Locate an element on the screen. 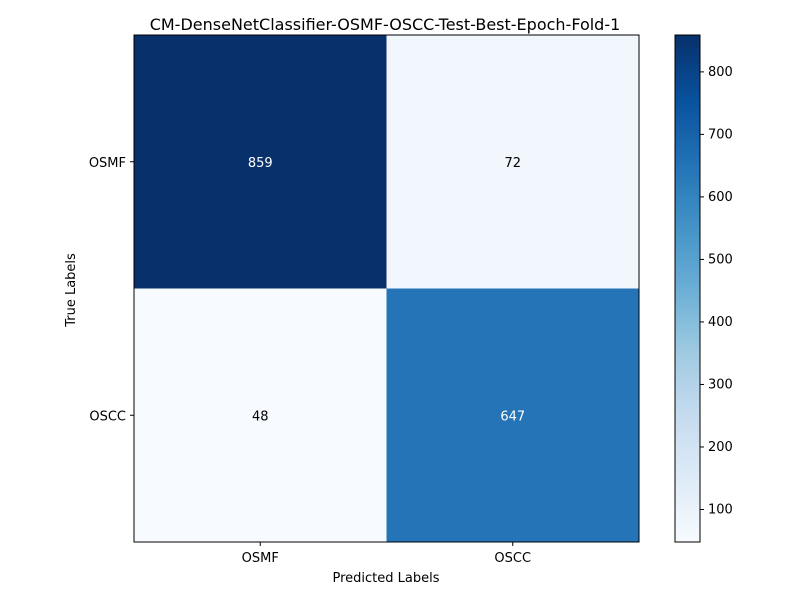 This screenshot has width=800, height=600. colorbar-tick-label: 400 is located at coordinates (720, 322).